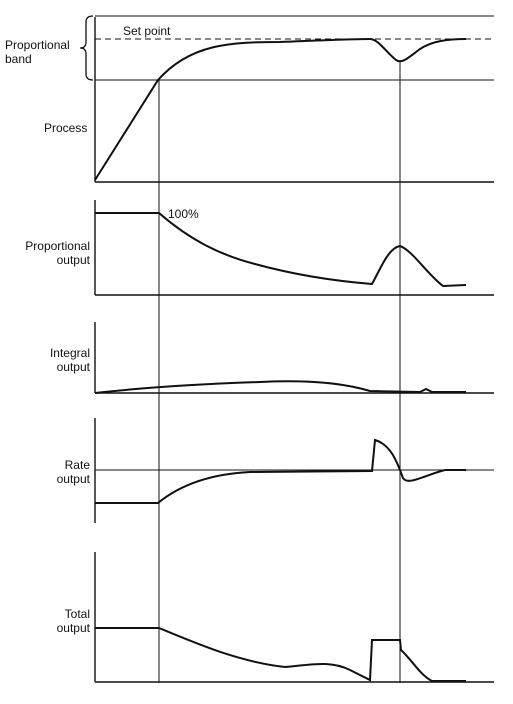  I want to click on rate-output-label: Rate output, so click(49, 472).